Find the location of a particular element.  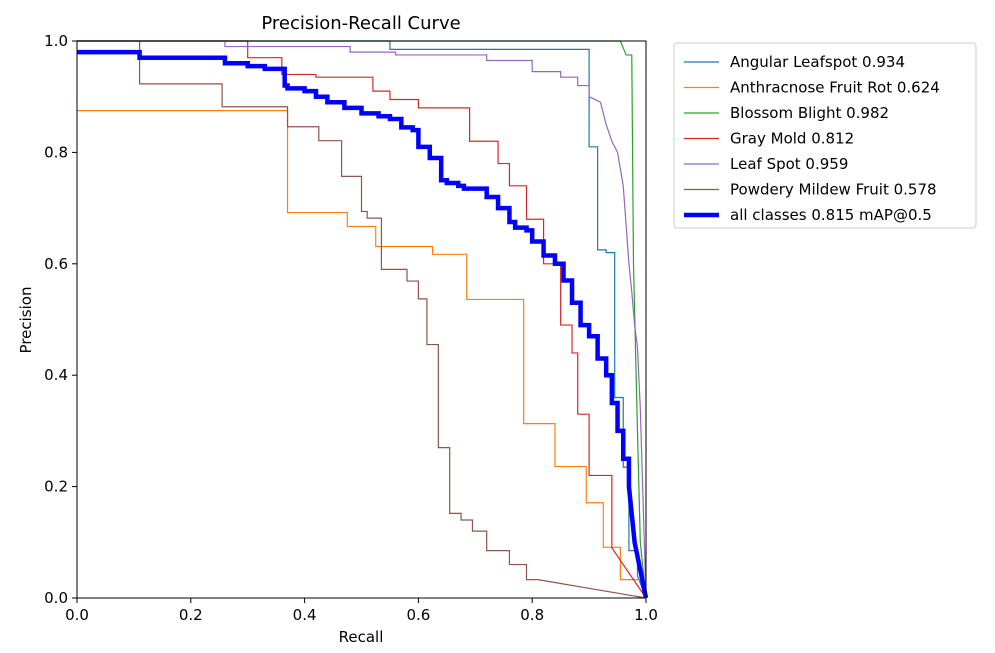

legend-label: Powdery Mildew Fruit 0.578 is located at coordinates (833, 190).